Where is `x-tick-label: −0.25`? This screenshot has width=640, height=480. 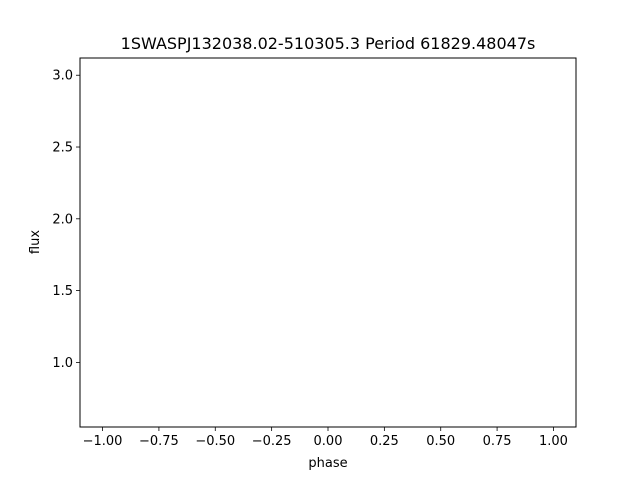 x-tick-label: −0.25 is located at coordinates (272, 441).